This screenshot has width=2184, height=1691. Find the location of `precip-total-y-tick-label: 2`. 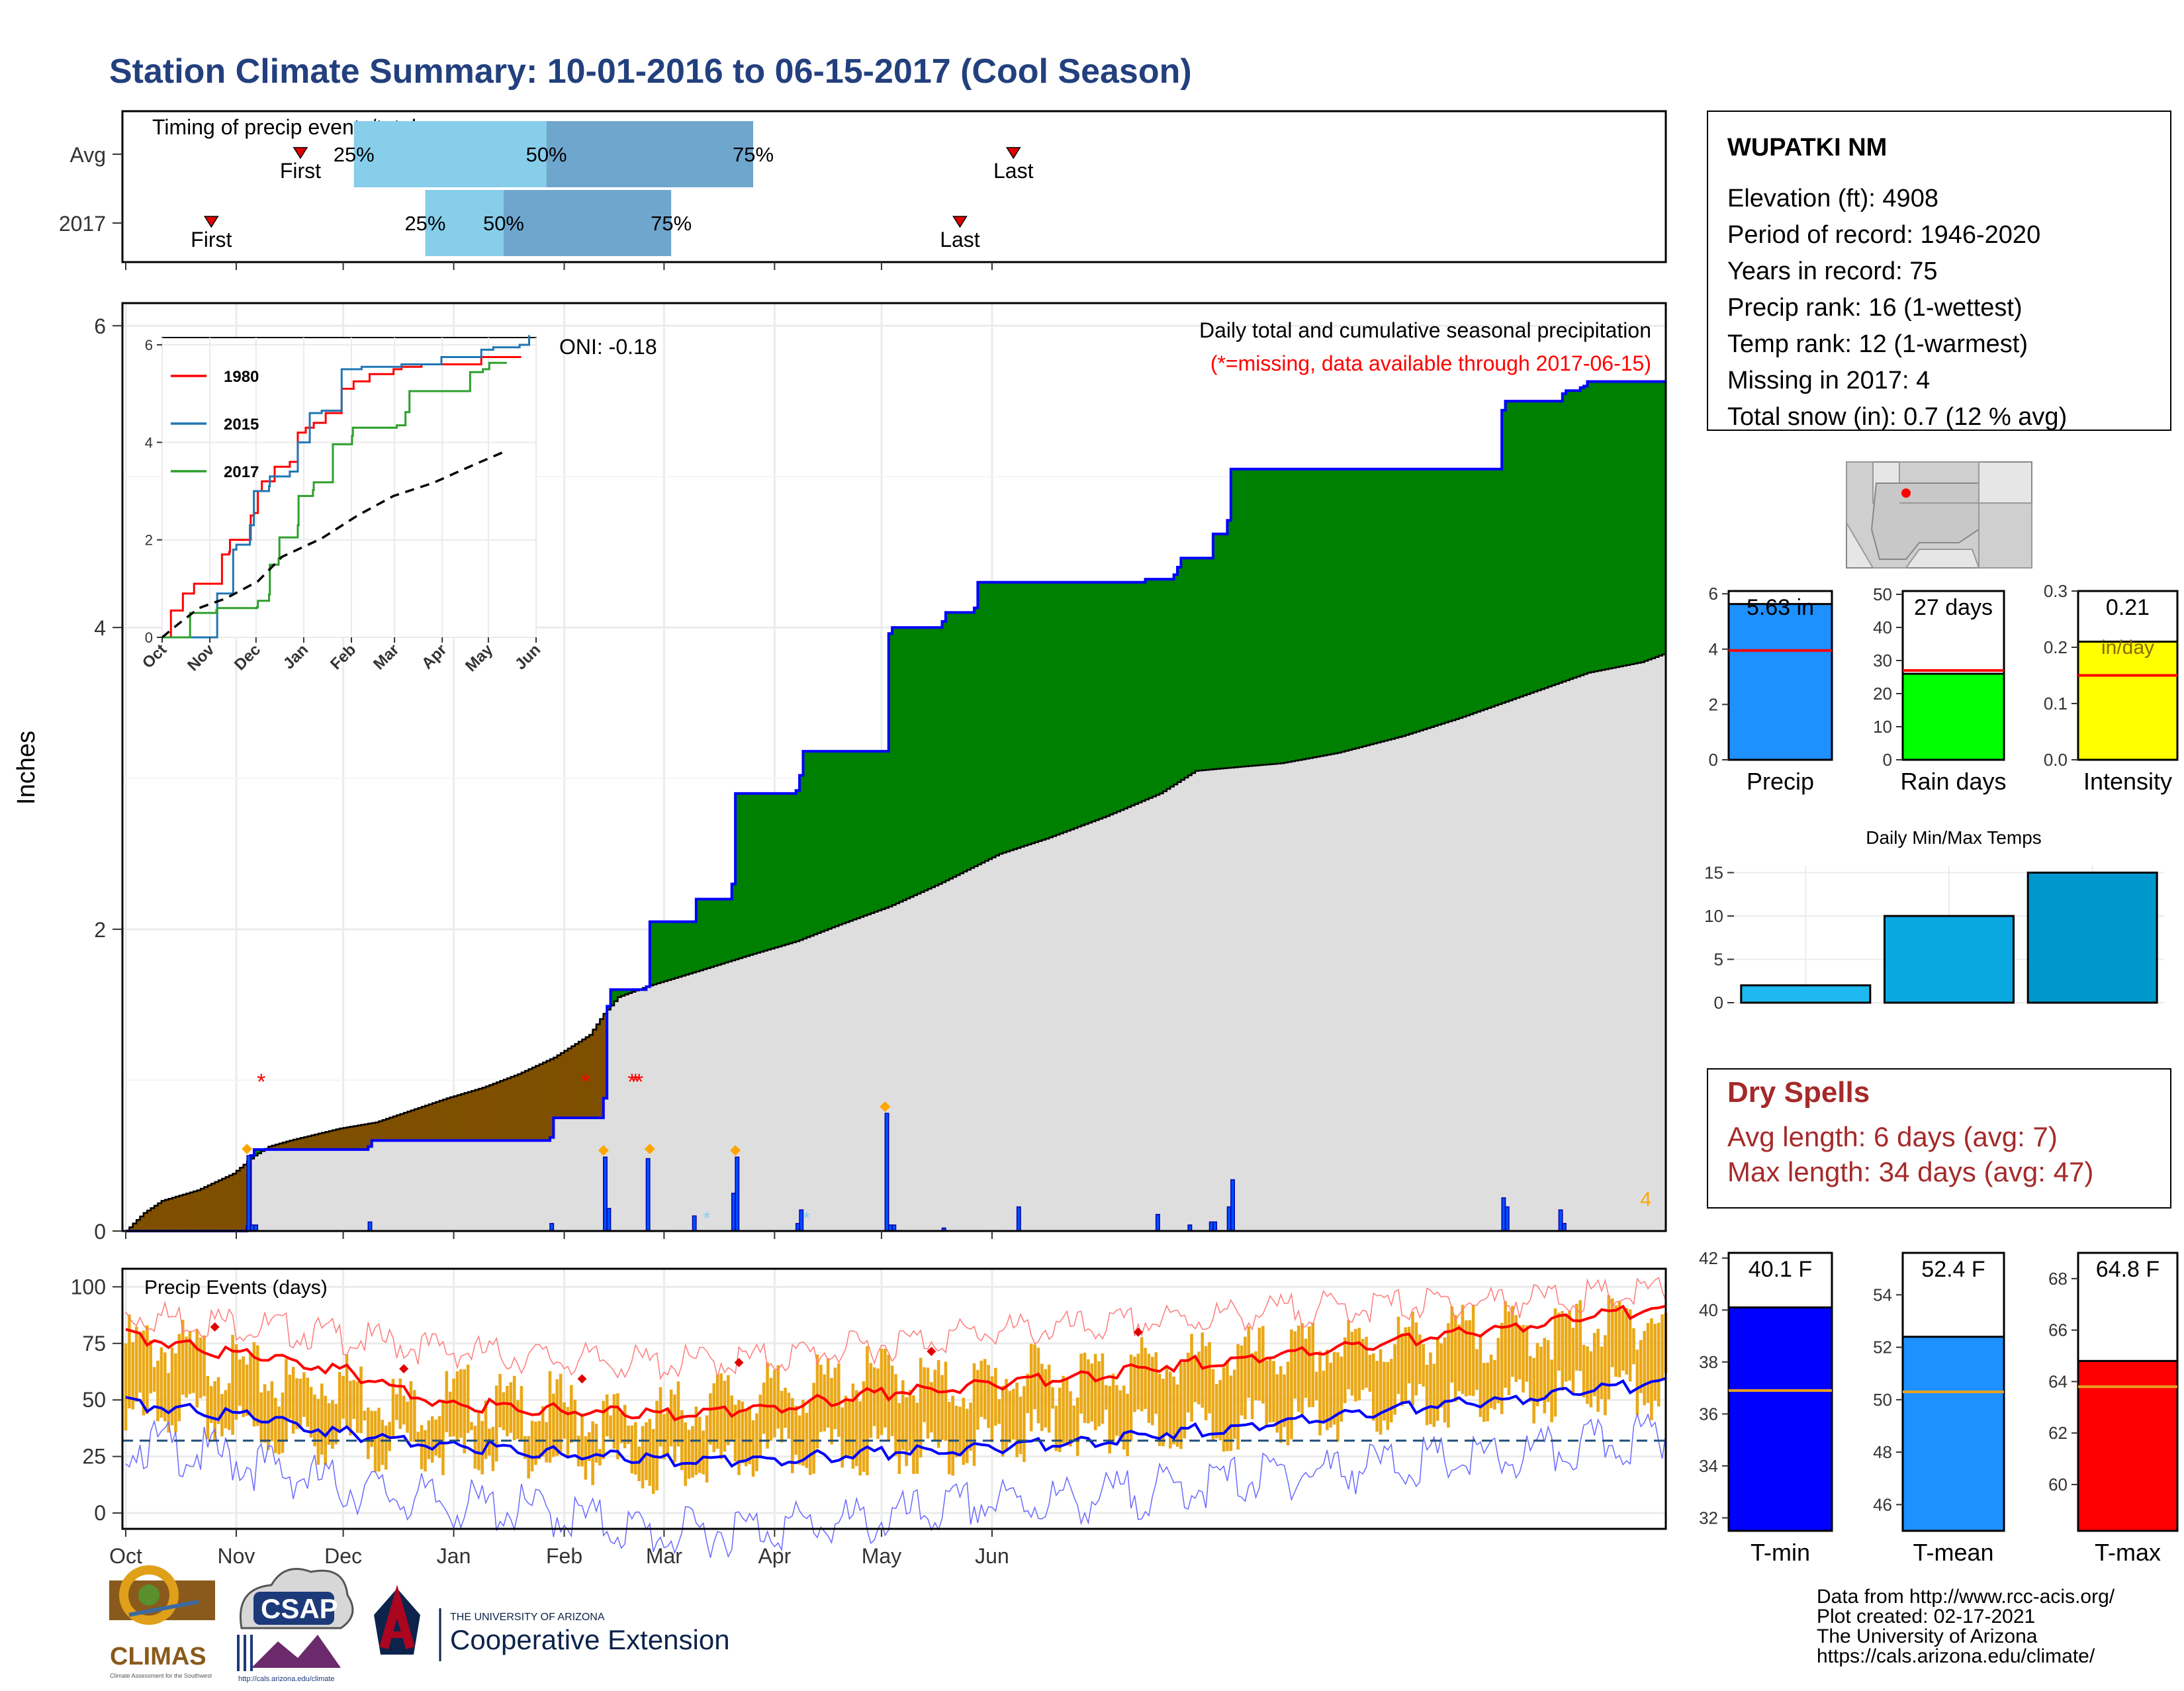

precip-total-y-tick-label: 2 is located at coordinates (1713, 704).